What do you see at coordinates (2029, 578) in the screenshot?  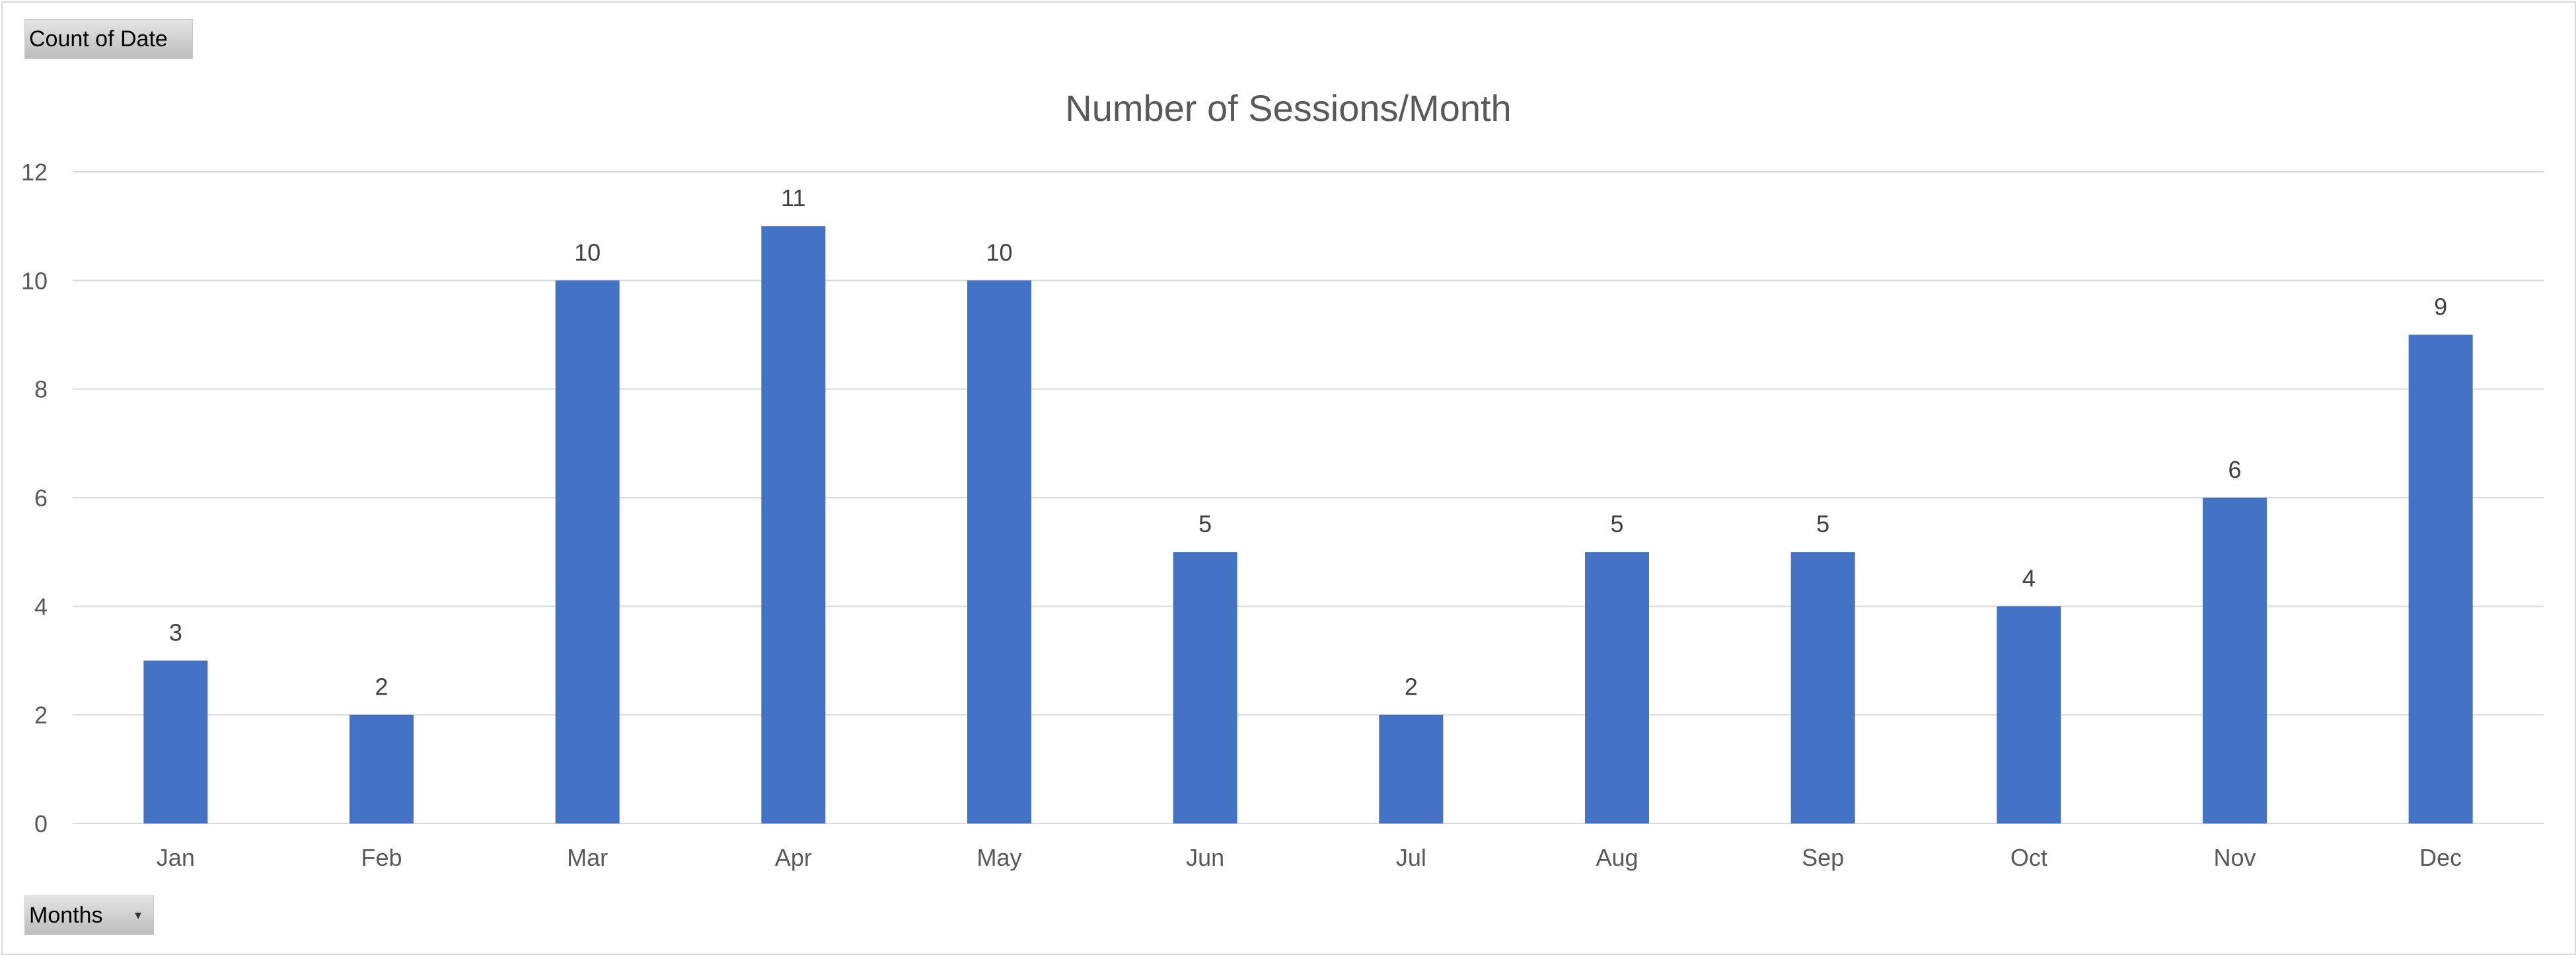 I see `data-label: 4` at bounding box center [2029, 578].